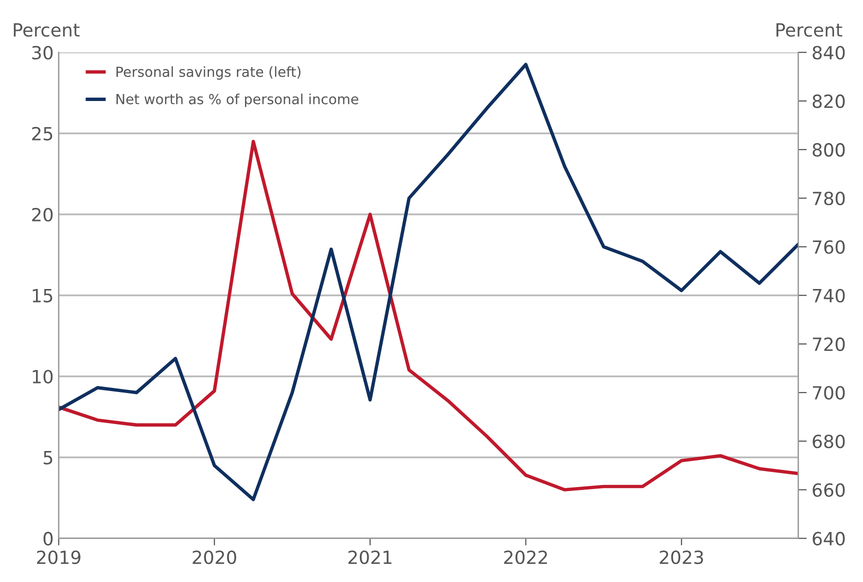  What do you see at coordinates (682, 557) in the screenshot?
I see `x-tick-label: 2023` at bounding box center [682, 557].